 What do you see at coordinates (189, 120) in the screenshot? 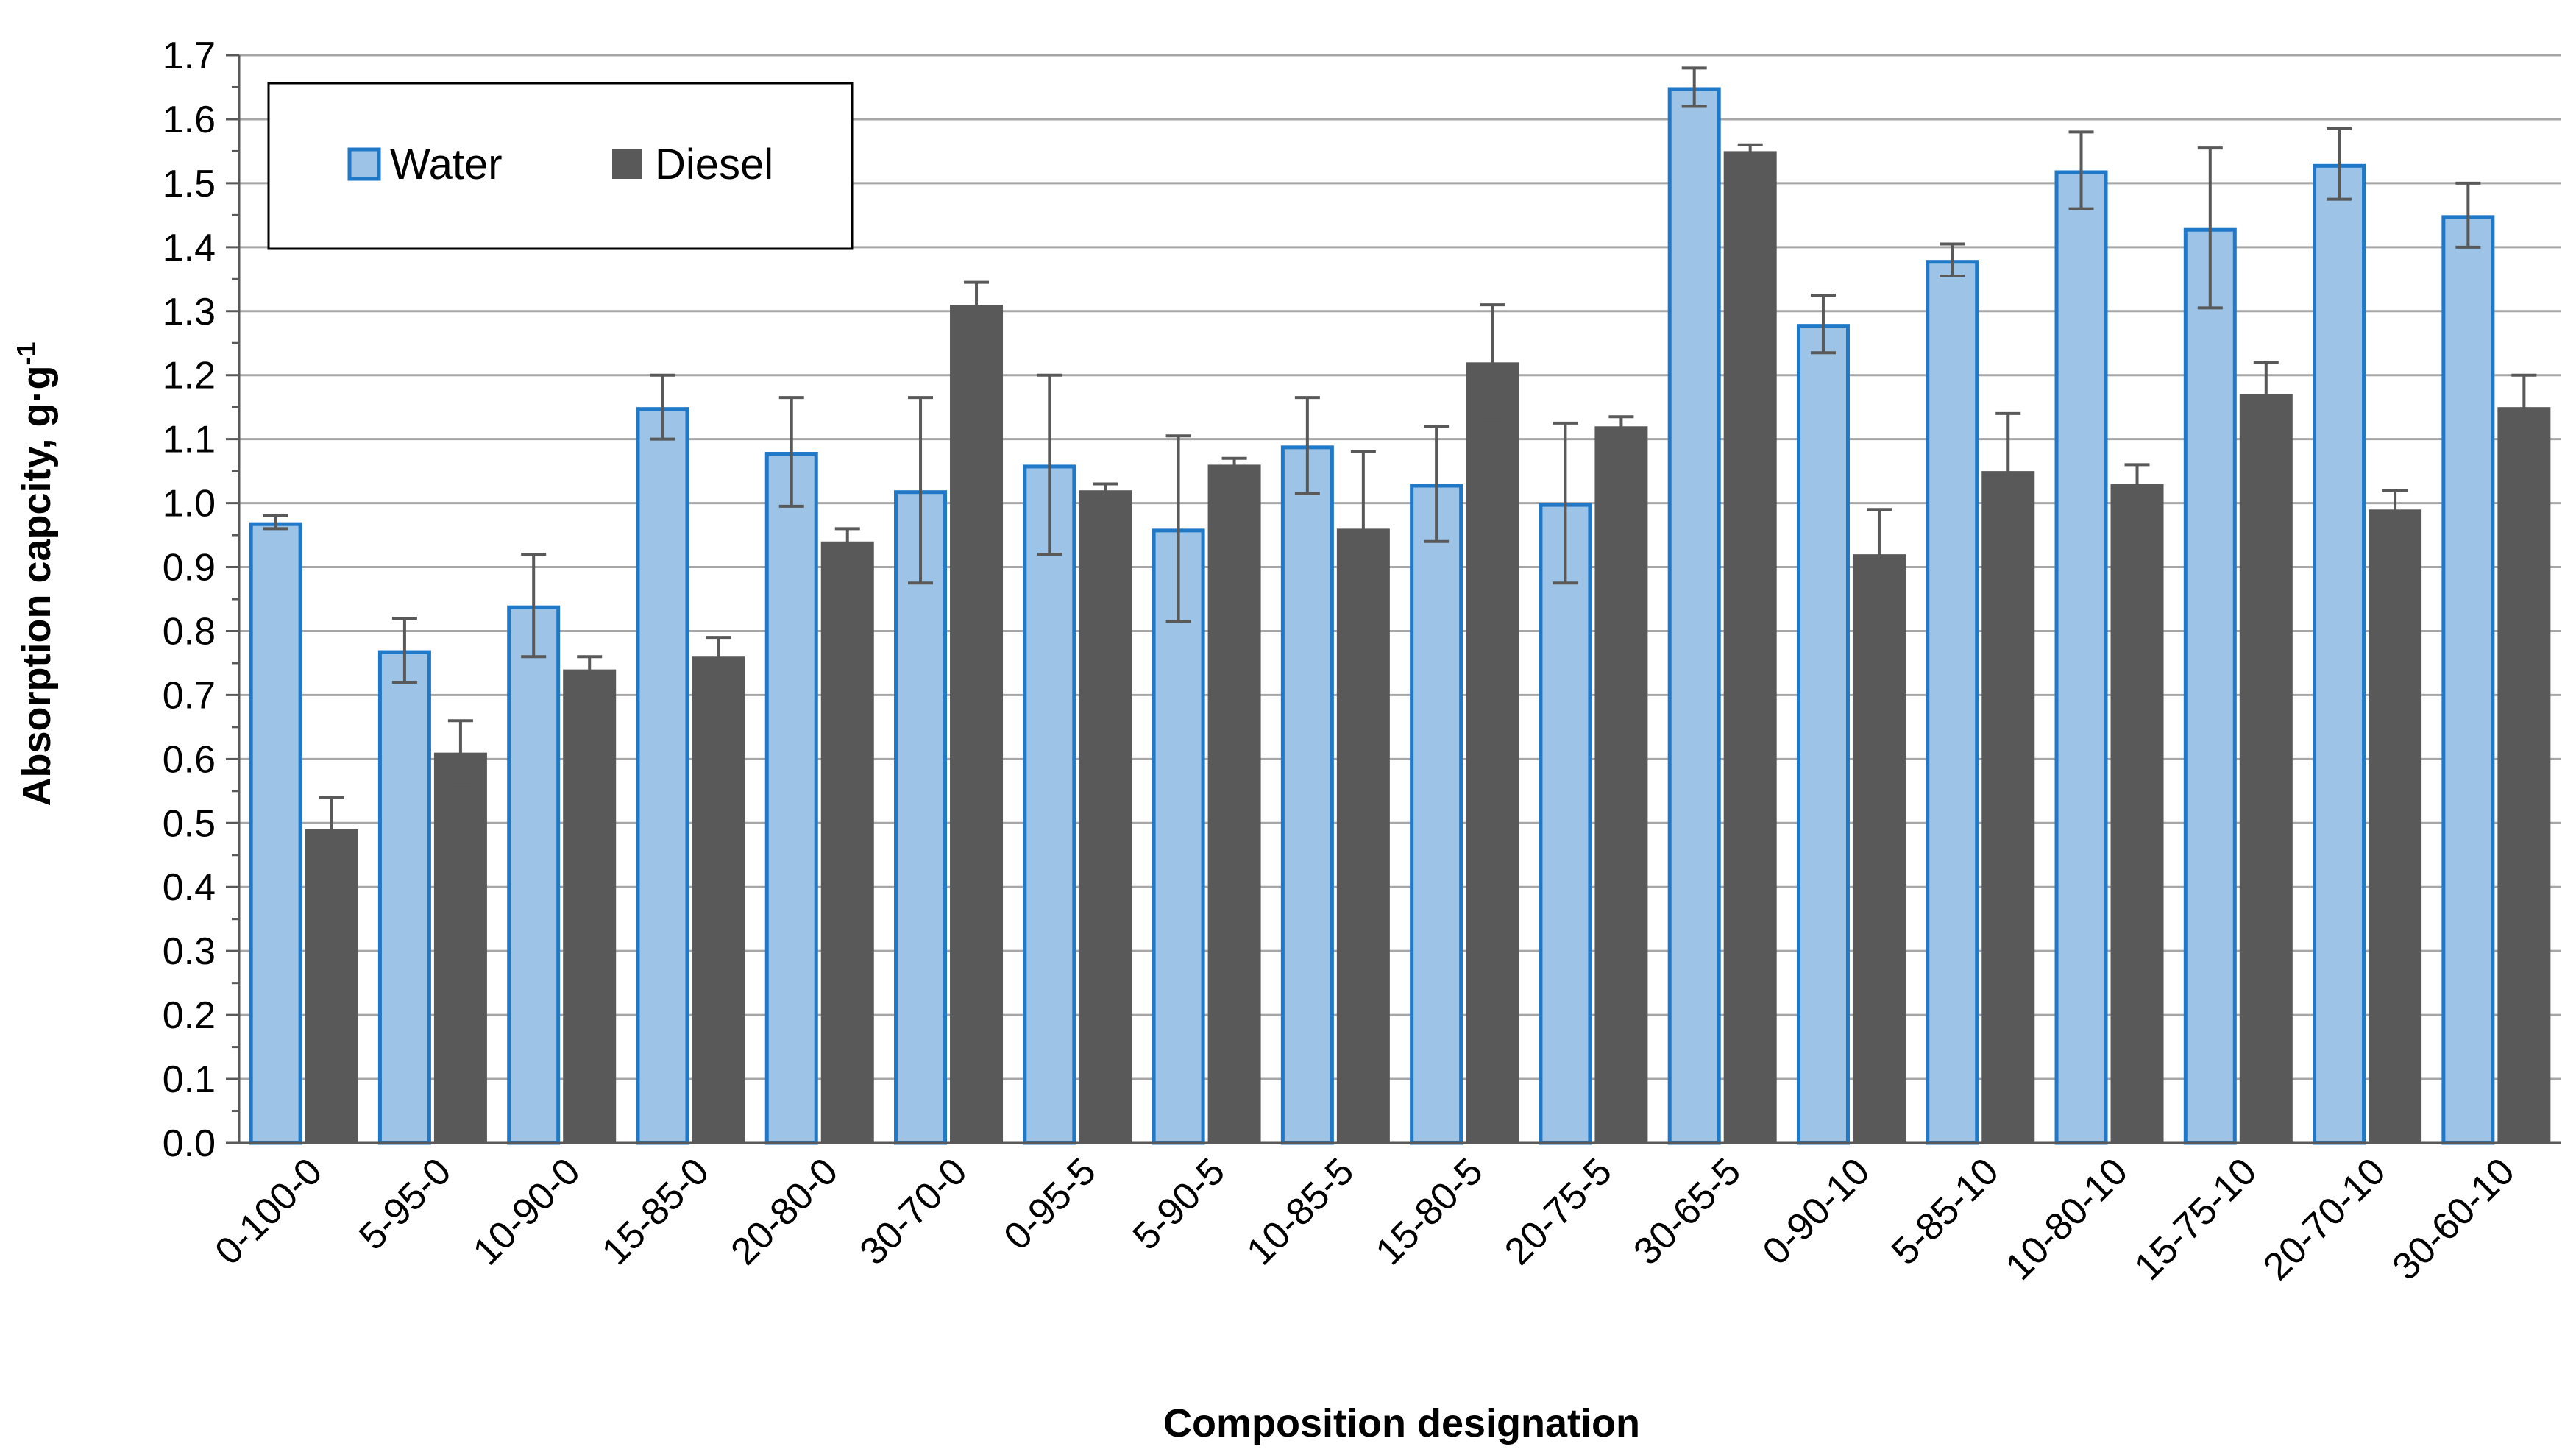
I see `y-tick-label: 1.6` at bounding box center [189, 120].